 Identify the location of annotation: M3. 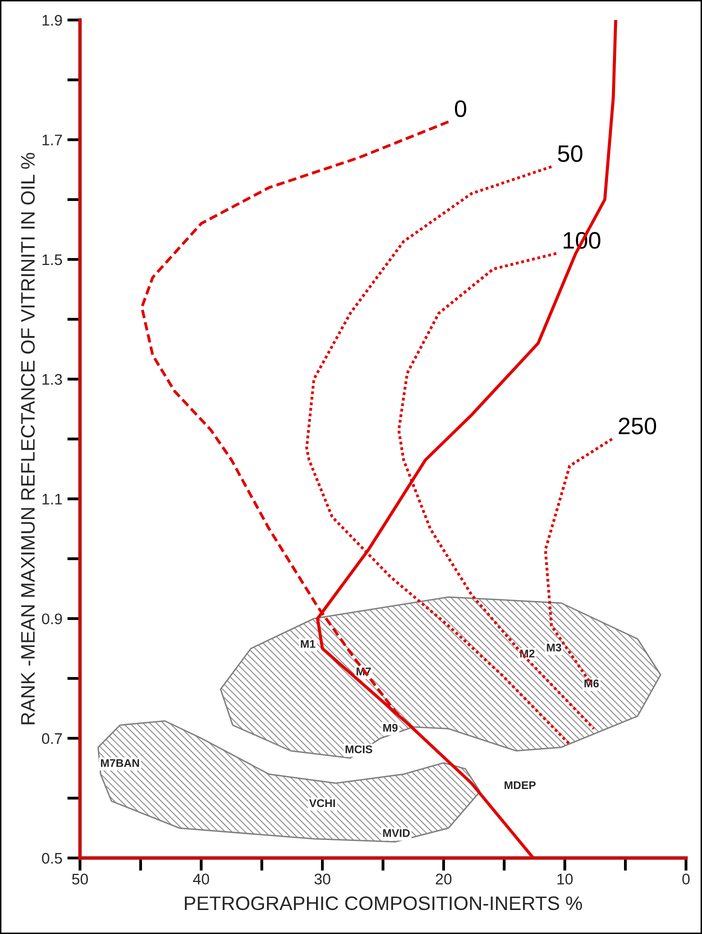
(554, 648).